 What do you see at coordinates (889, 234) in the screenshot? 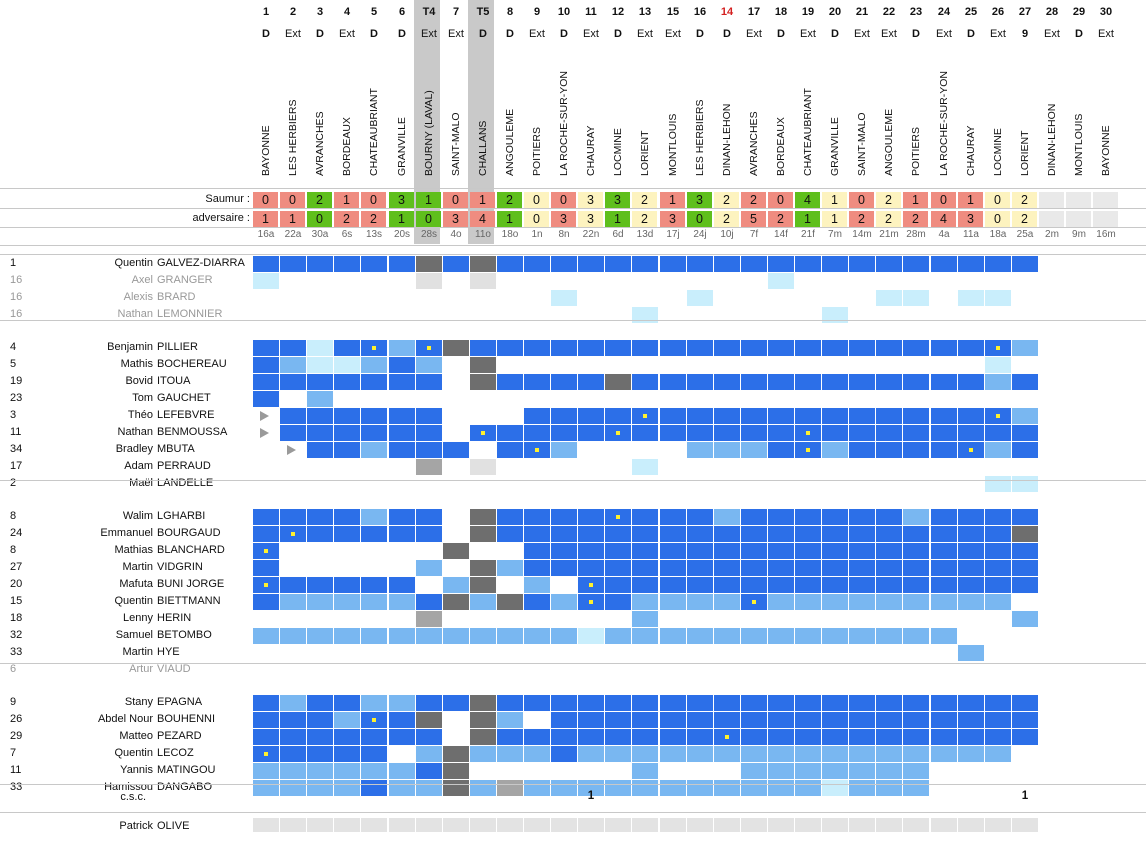
I see `match-date: 21m` at bounding box center [889, 234].